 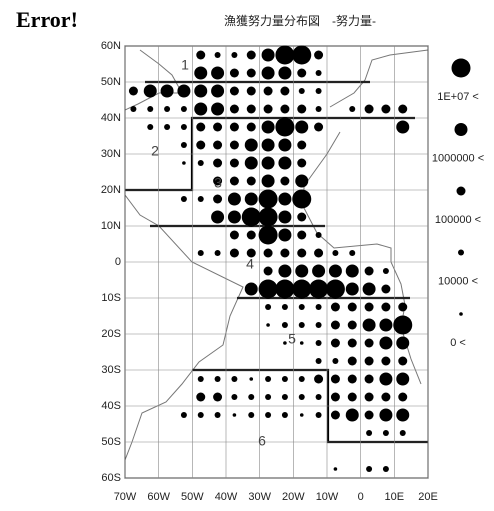 I want to click on y-tick-label: 60S, so click(x=111, y=478).